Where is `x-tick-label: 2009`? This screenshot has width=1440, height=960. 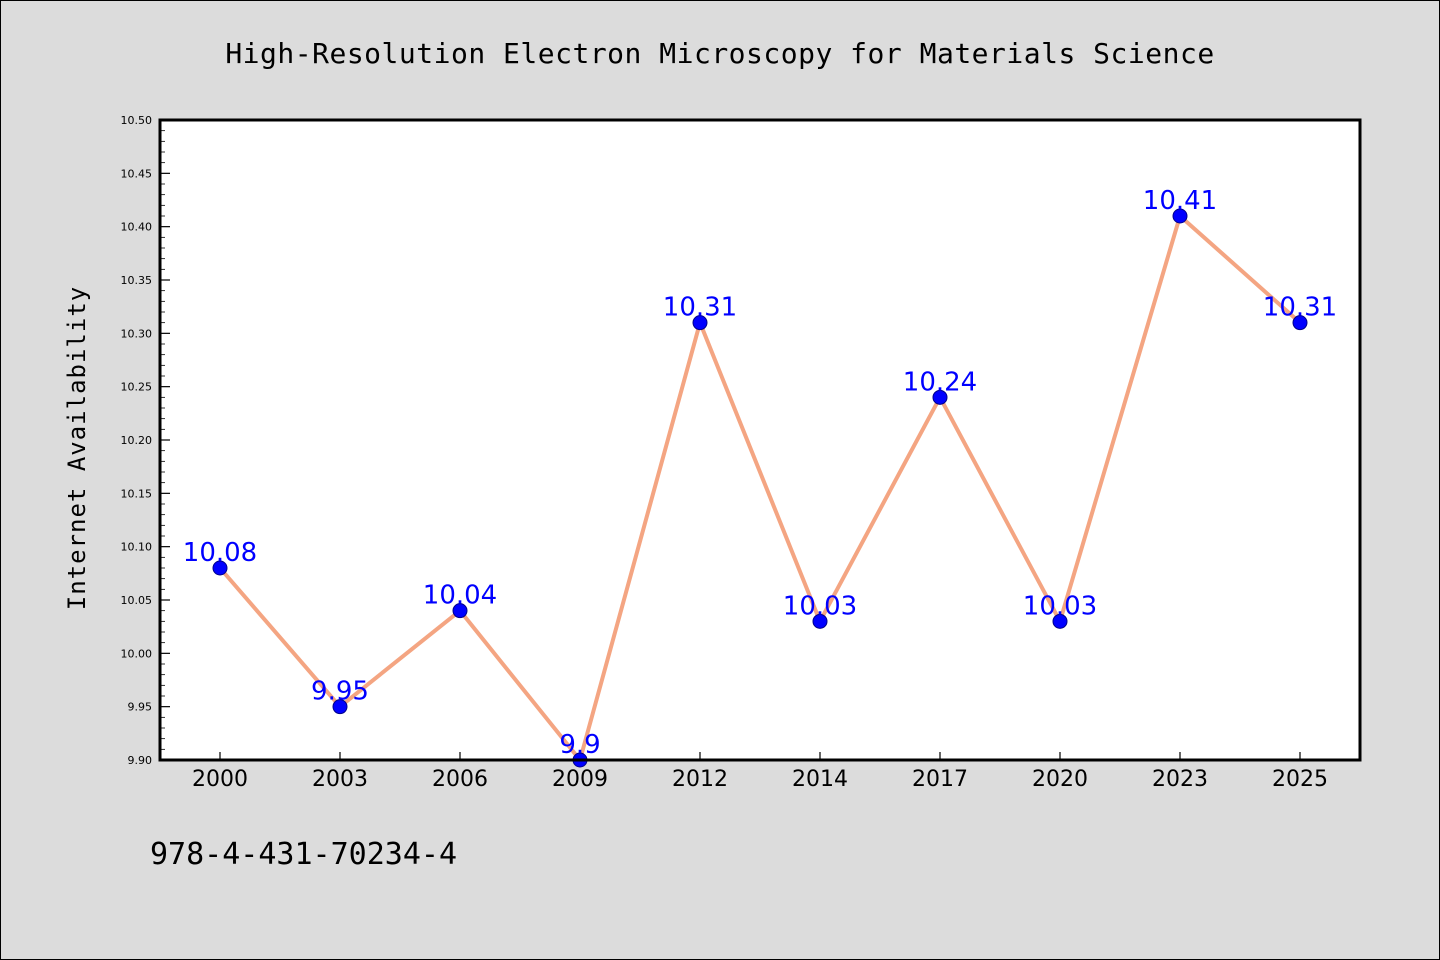
x-tick-label: 2009 is located at coordinates (580, 779).